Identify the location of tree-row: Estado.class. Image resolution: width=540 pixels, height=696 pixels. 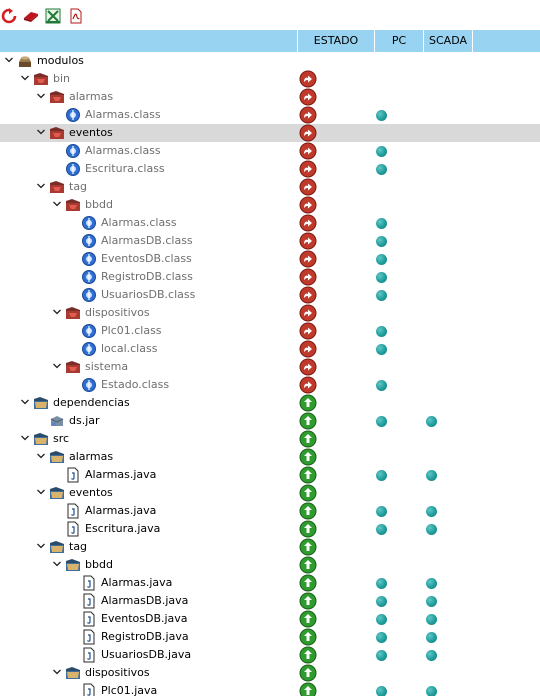
(270, 385).